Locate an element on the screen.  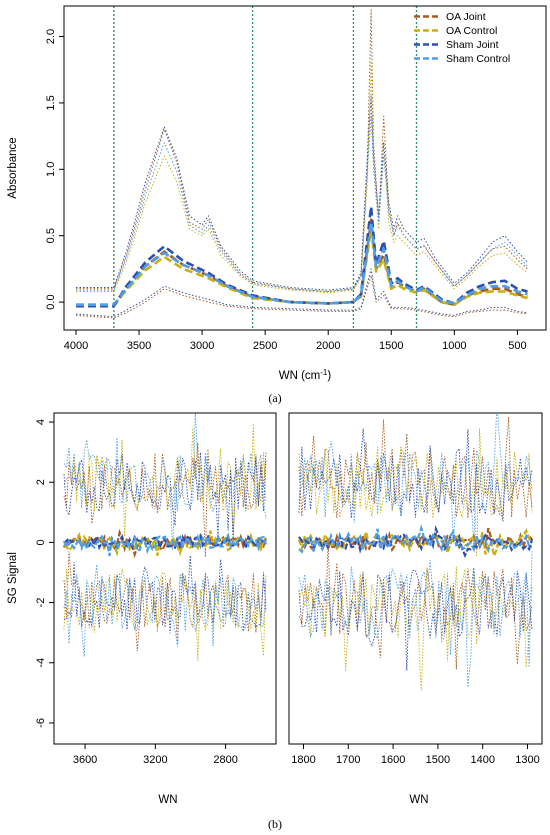
y-tick-label: 4 is located at coordinates (41, 422).